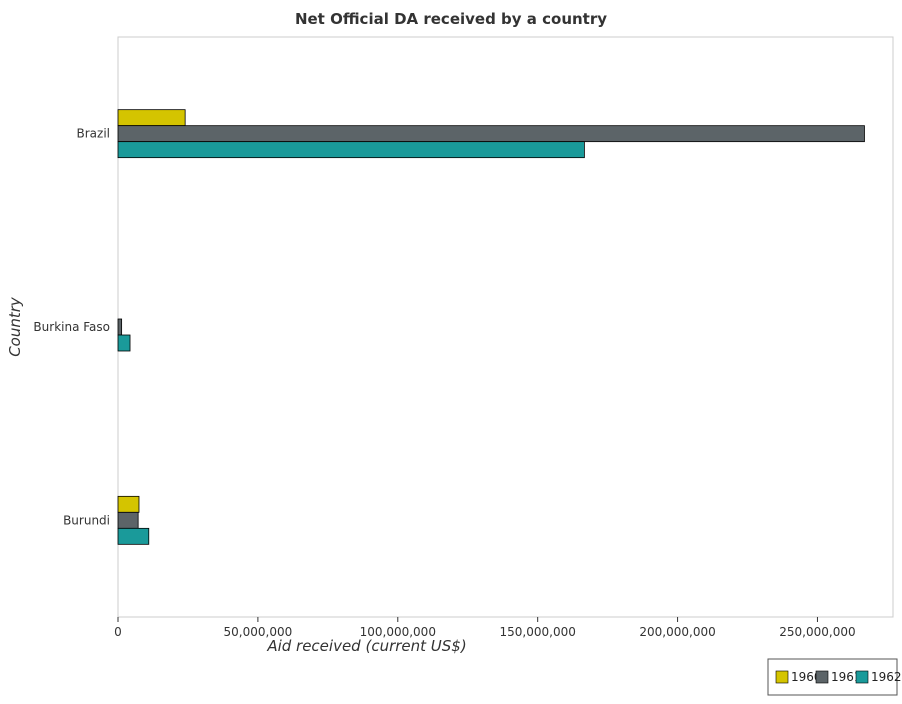 Image resolution: width=902 pixels, height=704 pixels. I want to click on bar-burundi-1960, so click(128, 504).